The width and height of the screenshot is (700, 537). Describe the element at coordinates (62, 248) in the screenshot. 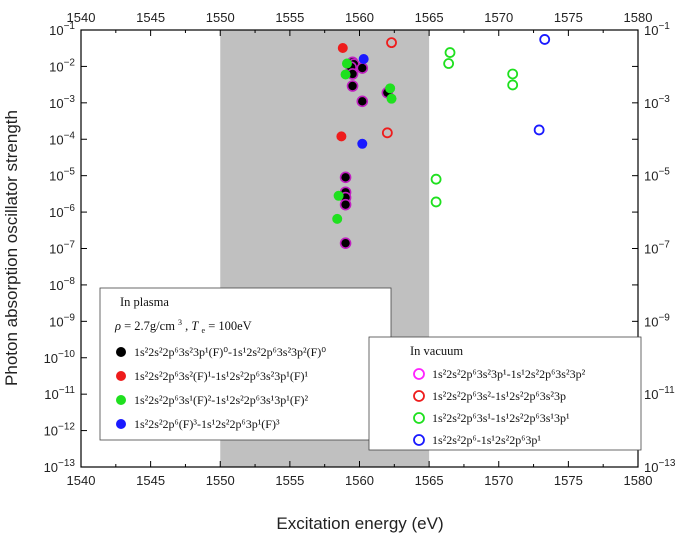

I see `y-tick-label: 10⁻⁷` at that location.